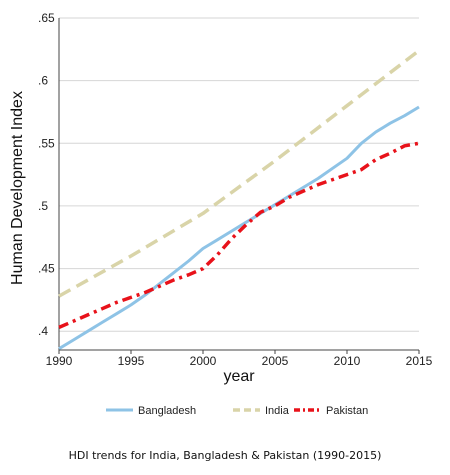 This screenshot has width=450, height=475. What do you see at coordinates (347, 411) in the screenshot?
I see `legend-label-pakistan: Pakistan` at bounding box center [347, 411].